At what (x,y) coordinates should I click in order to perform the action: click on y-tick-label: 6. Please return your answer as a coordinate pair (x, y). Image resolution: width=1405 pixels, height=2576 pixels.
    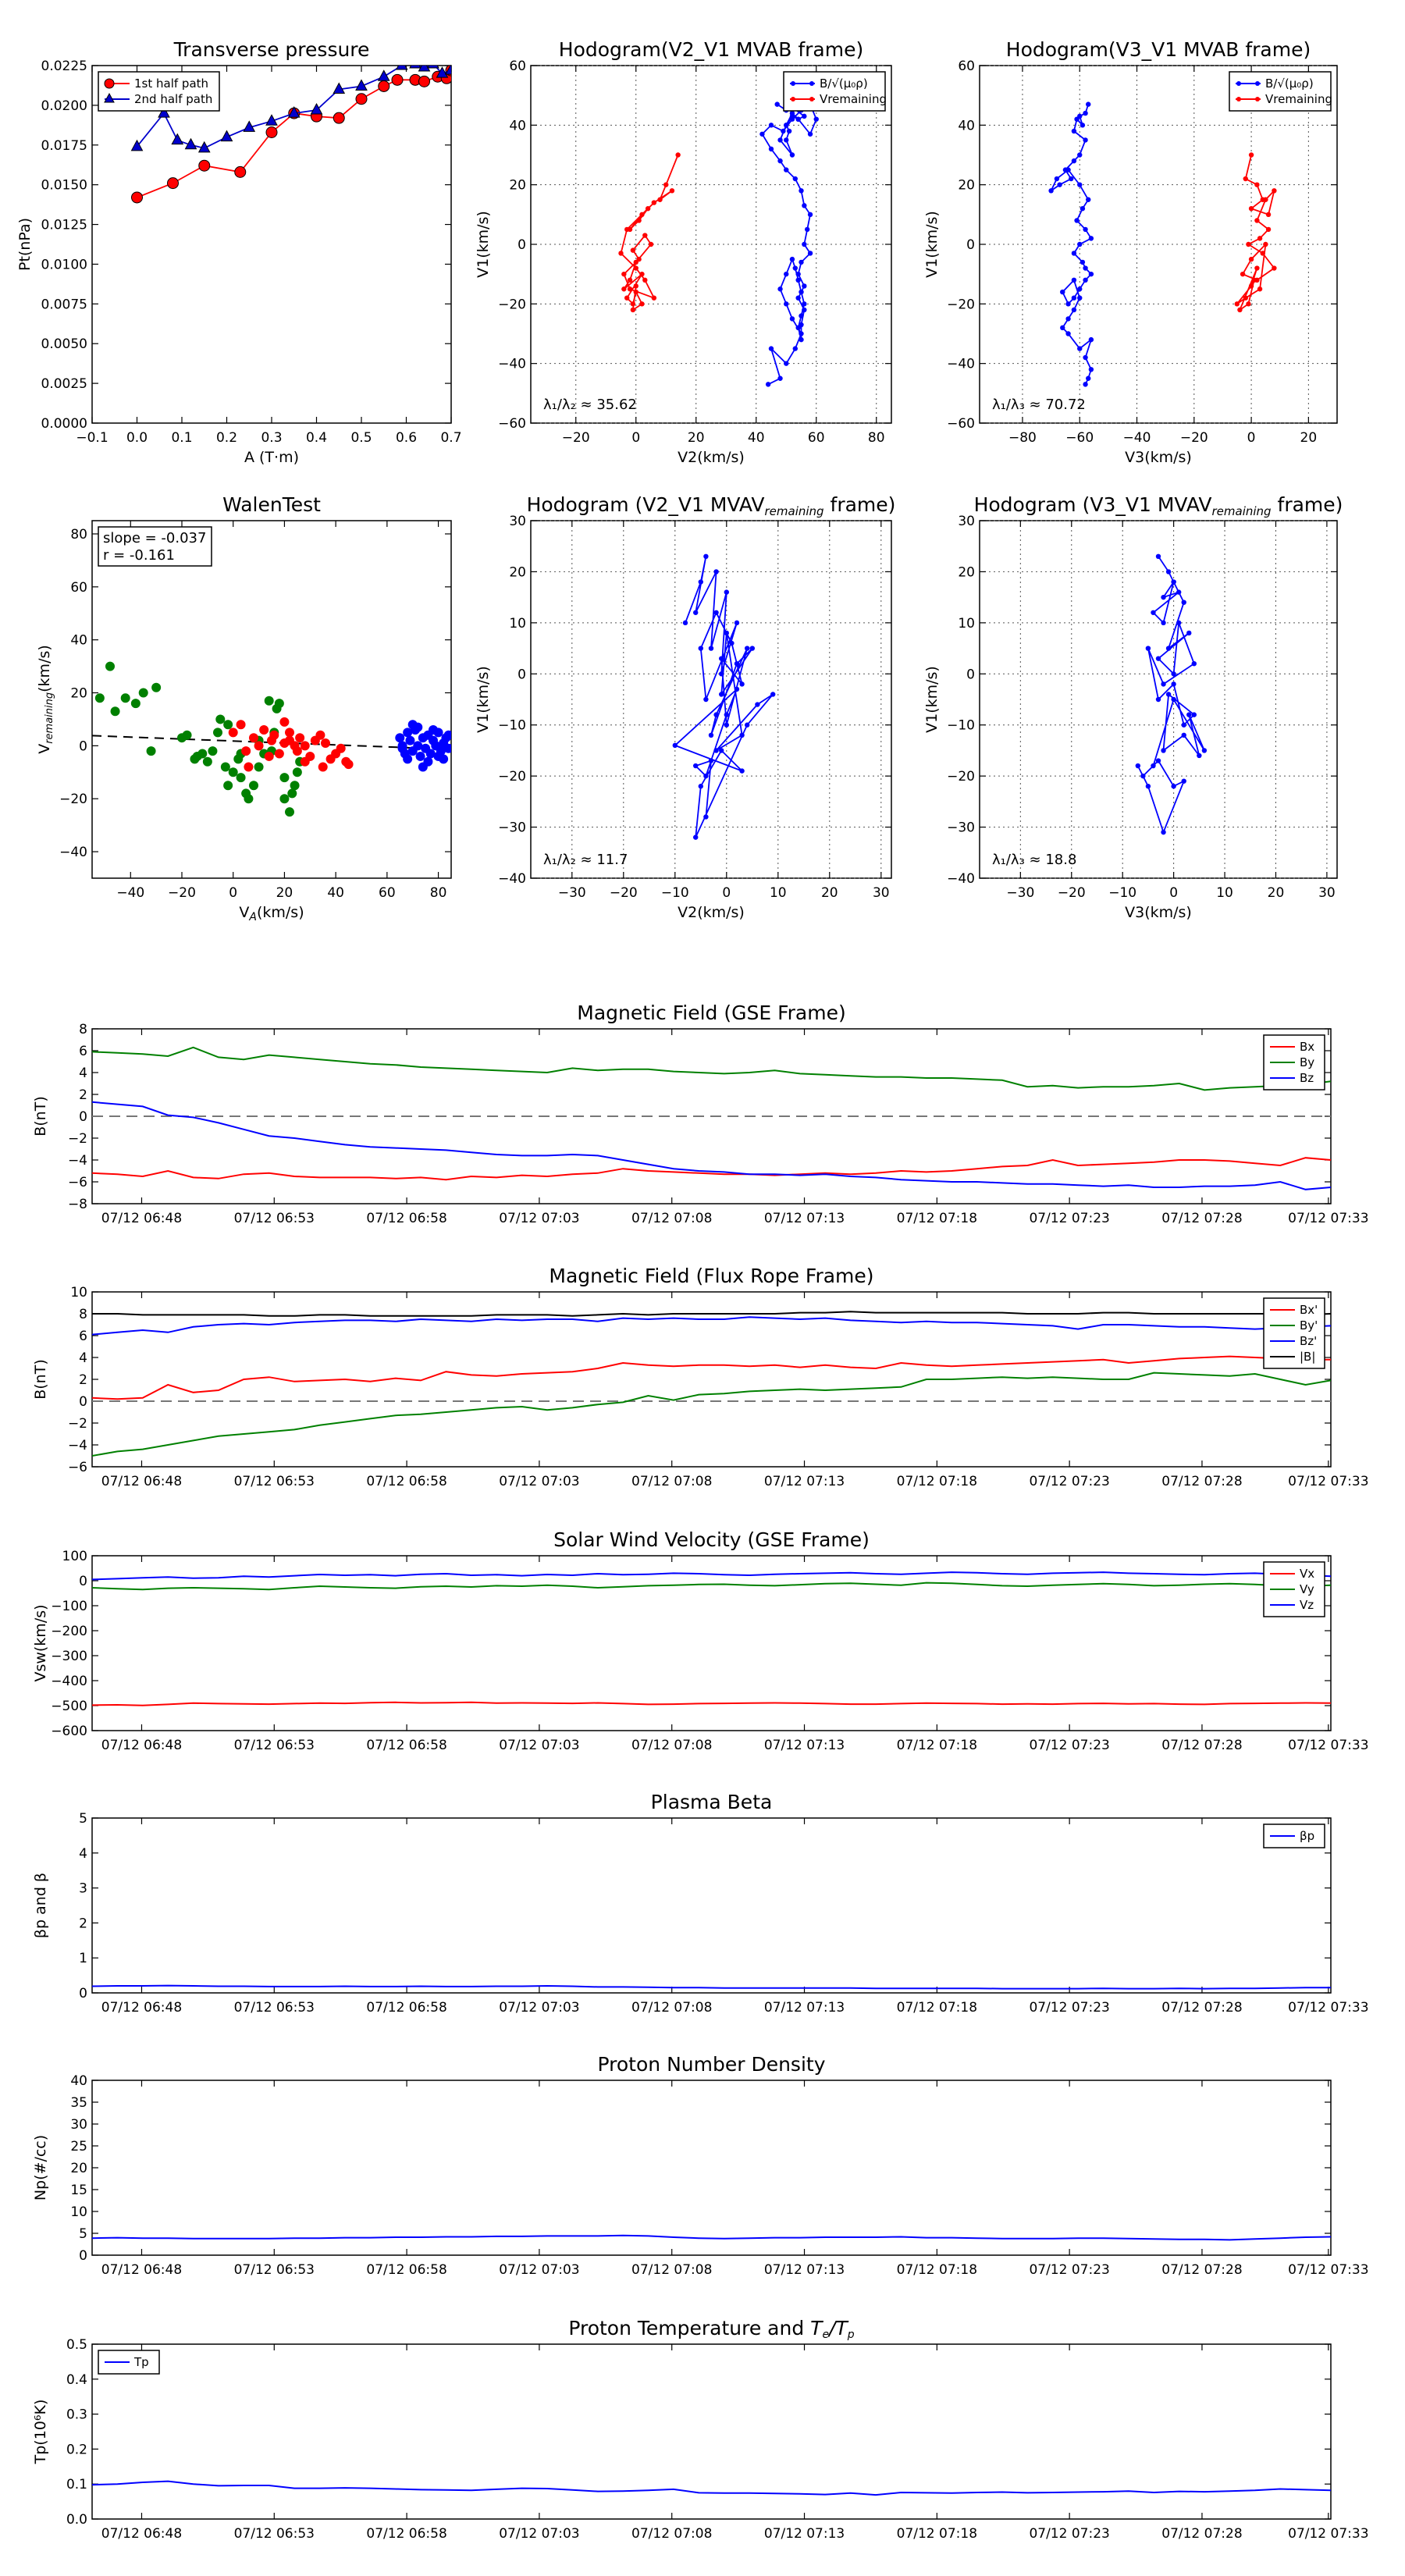
    Looking at the image, I should click on (83, 1051).